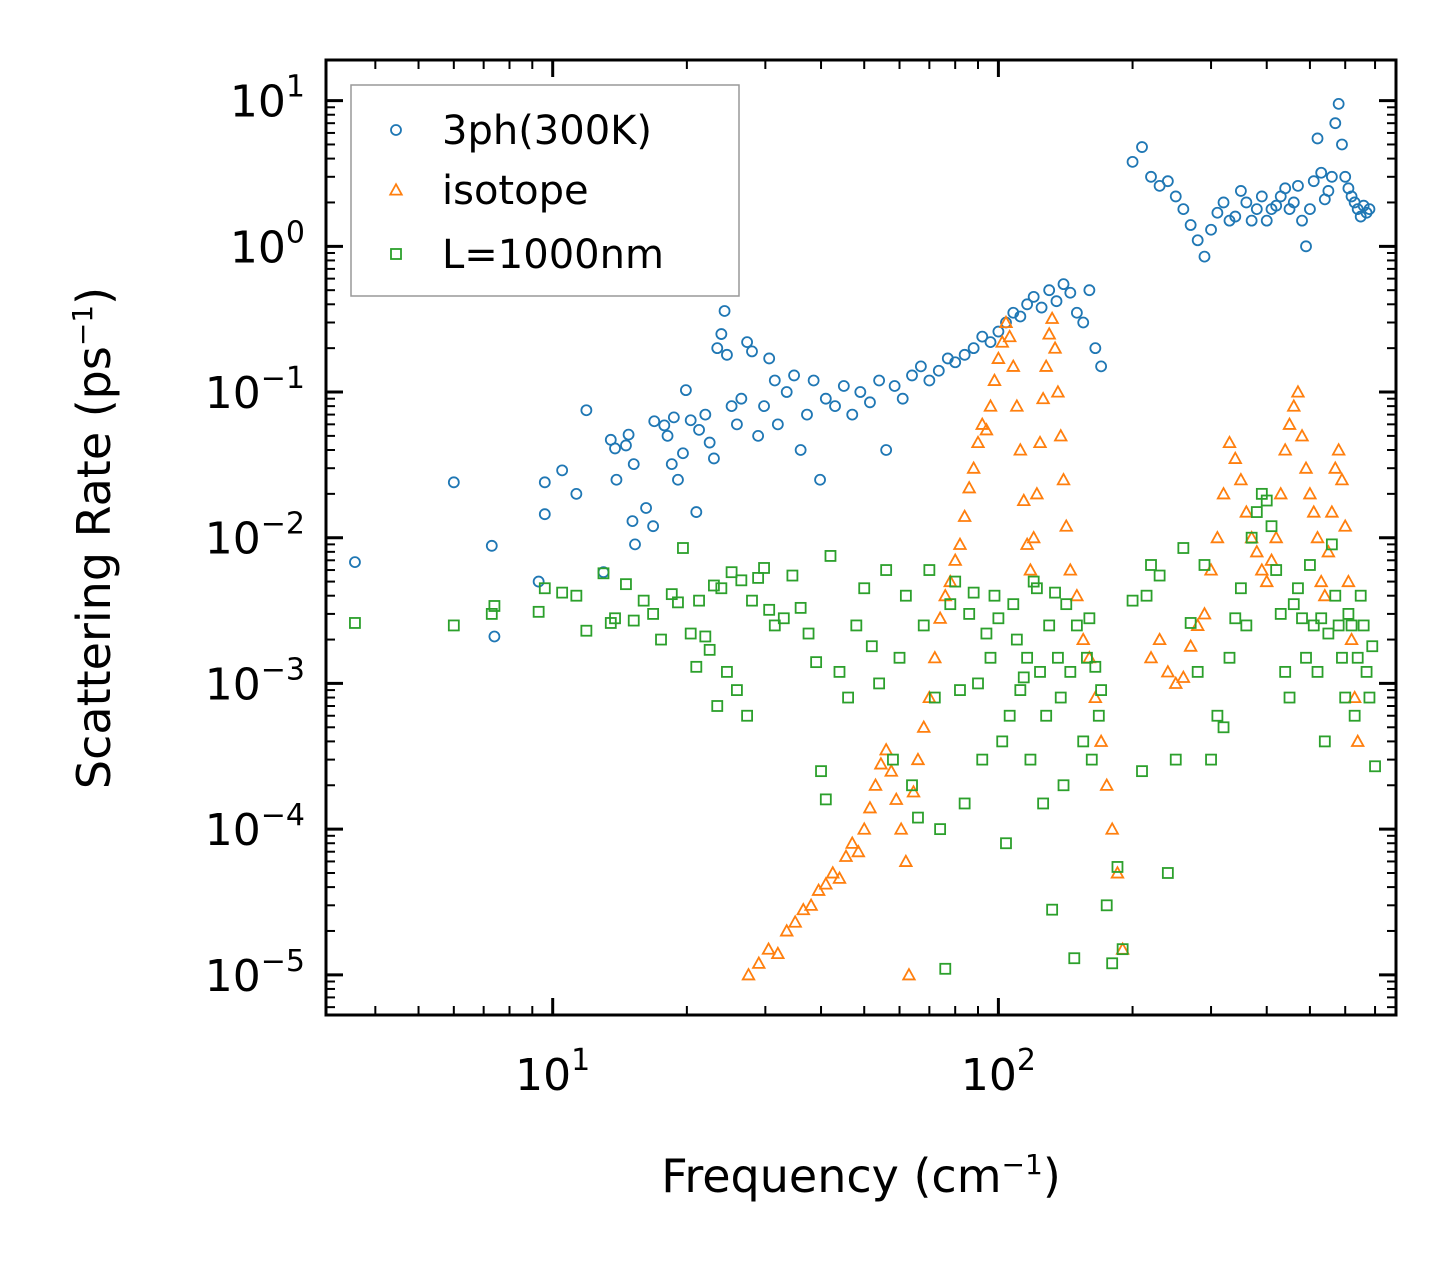 This screenshot has width=1455, height=1265. Describe the element at coordinates (515, 191) in the screenshot. I see `legend-label-isotope: isotope` at that location.